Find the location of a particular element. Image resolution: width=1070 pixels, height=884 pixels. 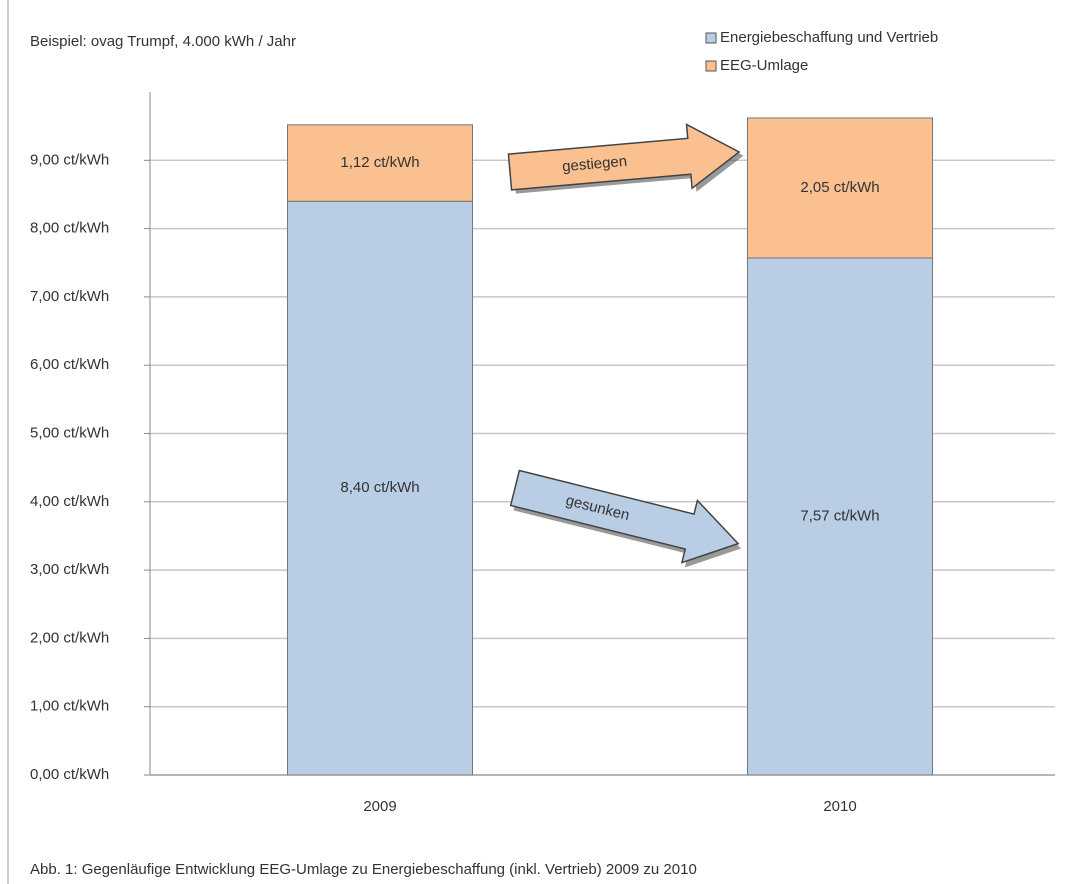

arrow-up: gestiegen is located at coordinates (625, 158).